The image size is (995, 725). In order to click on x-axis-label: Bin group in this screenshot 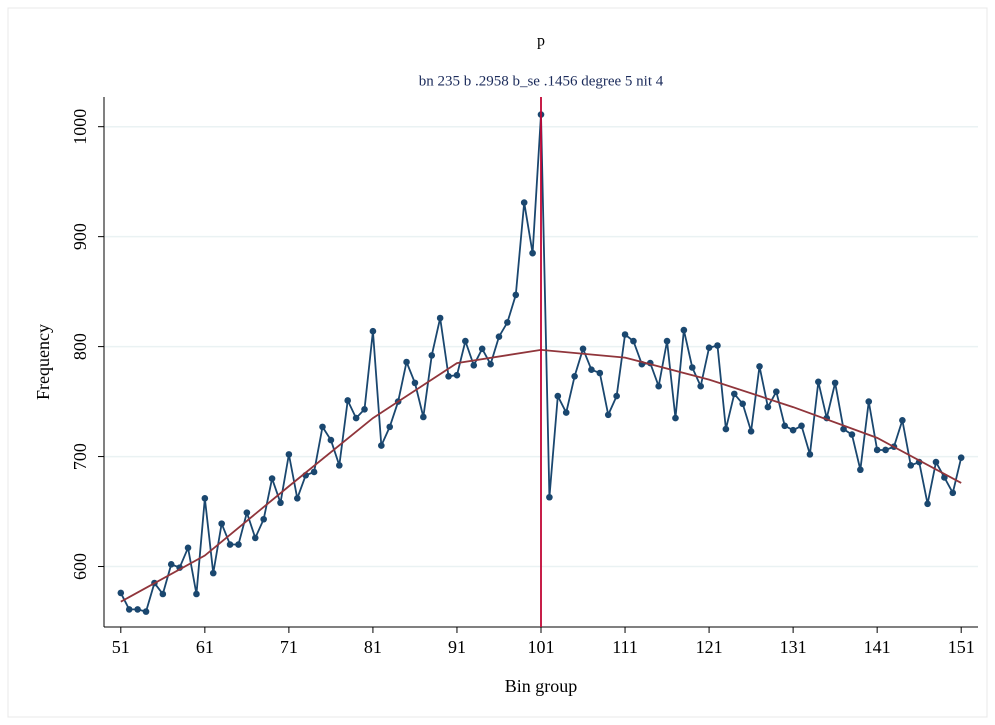, I will do `click(541, 686)`.